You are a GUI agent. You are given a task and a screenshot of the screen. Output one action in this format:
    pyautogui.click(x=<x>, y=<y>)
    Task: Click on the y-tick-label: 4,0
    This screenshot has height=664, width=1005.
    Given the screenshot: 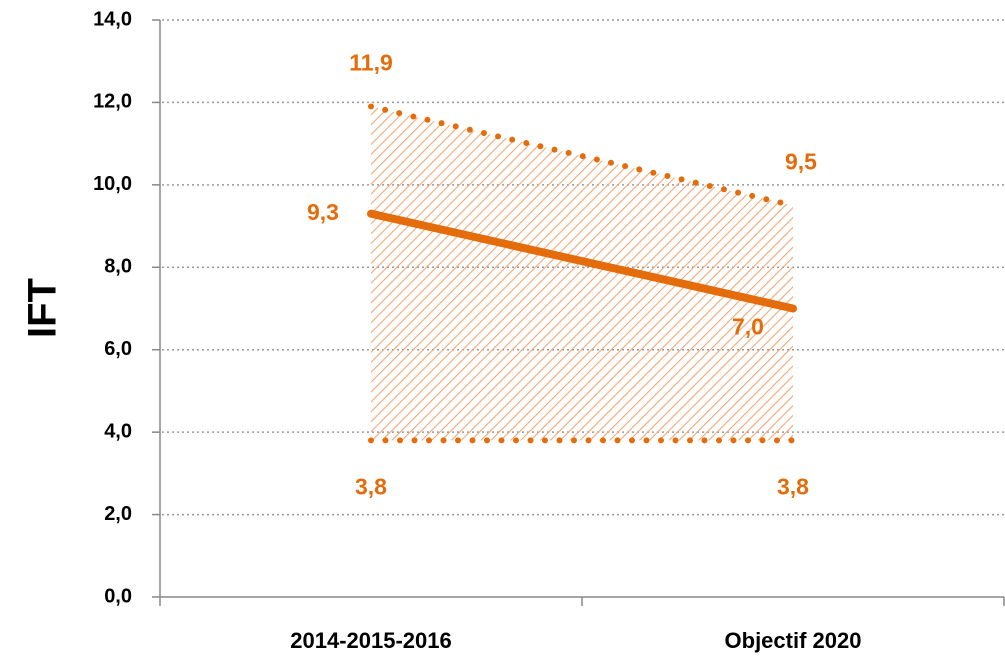 What is the action you would take?
    pyautogui.click(x=118, y=431)
    